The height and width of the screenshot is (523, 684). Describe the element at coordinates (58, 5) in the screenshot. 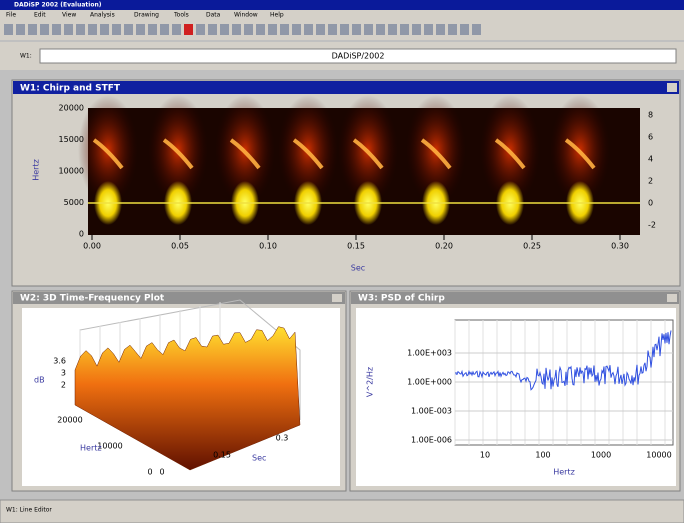

I see `app-title: DADiSP 2002 (Evaluation)` at that location.